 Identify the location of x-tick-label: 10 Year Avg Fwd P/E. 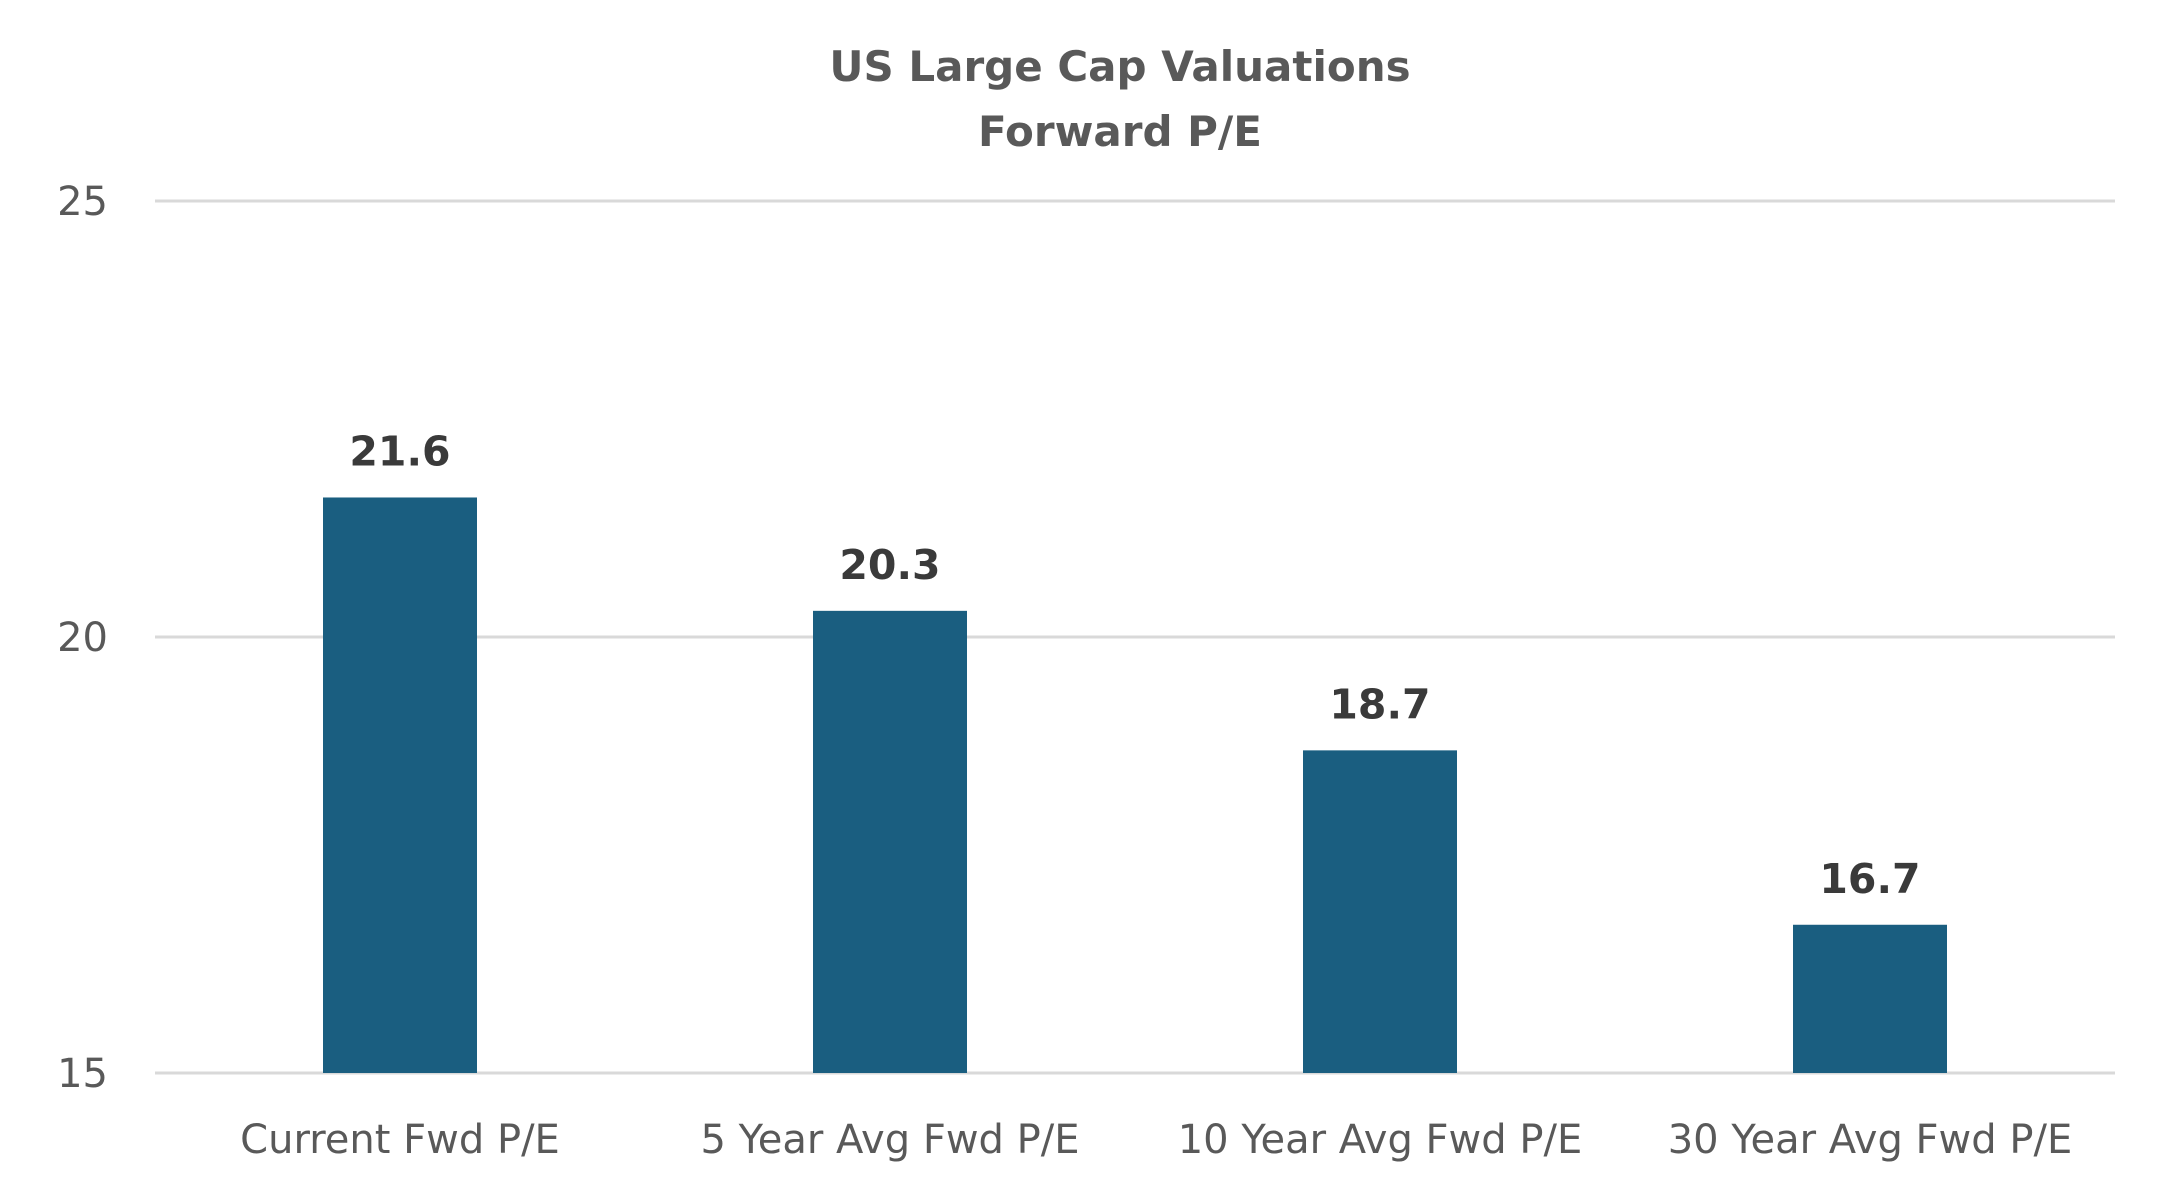
(1380, 1140).